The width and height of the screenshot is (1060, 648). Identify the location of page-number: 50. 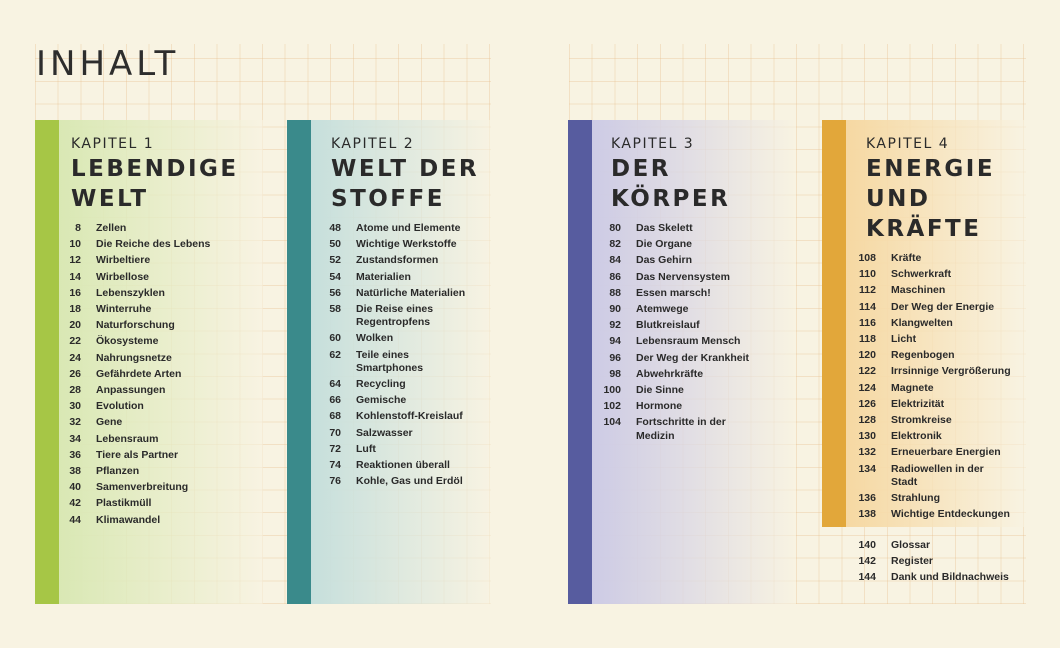
(335, 244).